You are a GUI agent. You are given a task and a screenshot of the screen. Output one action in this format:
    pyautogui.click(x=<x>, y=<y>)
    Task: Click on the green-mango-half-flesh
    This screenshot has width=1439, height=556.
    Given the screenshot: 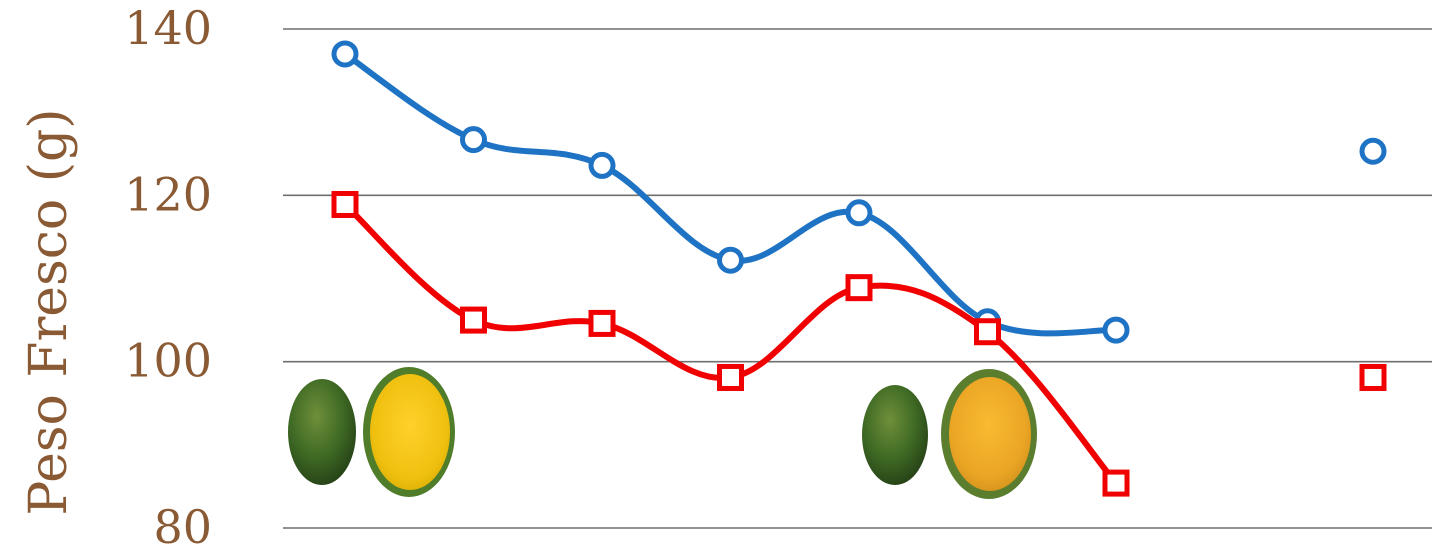 What is the action you would take?
    pyautogui.click(x=410, y=432)
    